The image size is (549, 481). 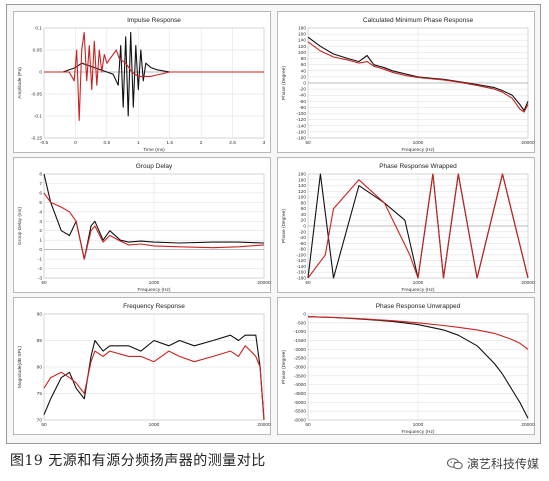 I want to click on y-axis-label: Group Delay (ms), so click(x=20, y=226).